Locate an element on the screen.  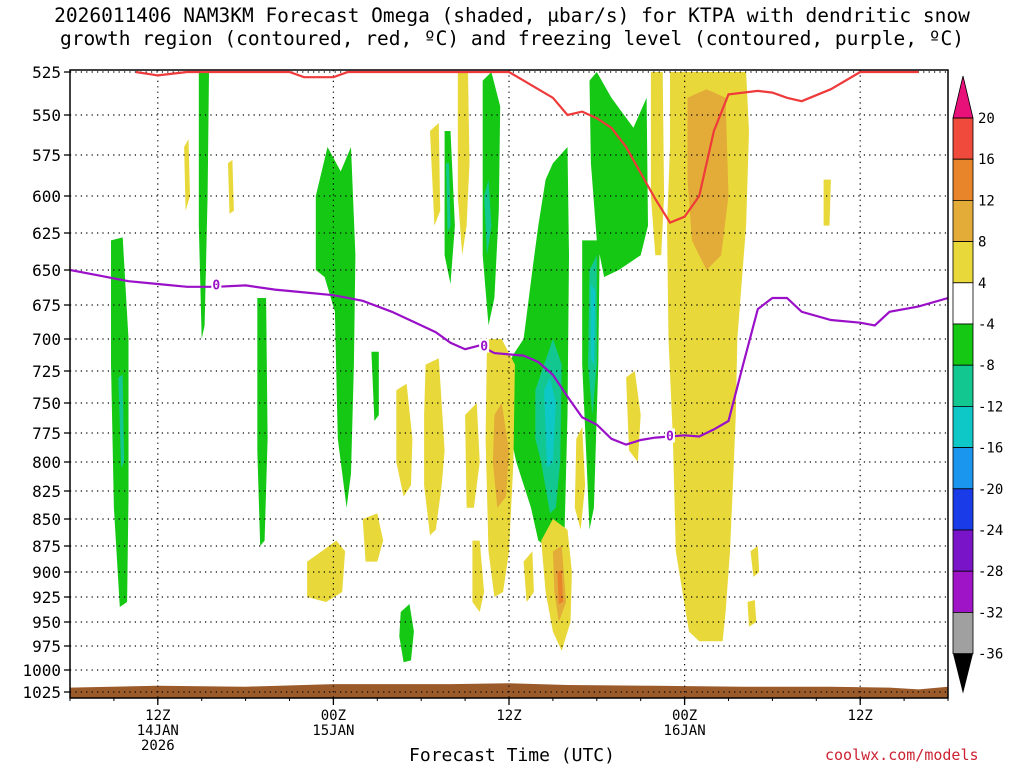
ytick-label-625: 625 is located at coordinates (46, 233).